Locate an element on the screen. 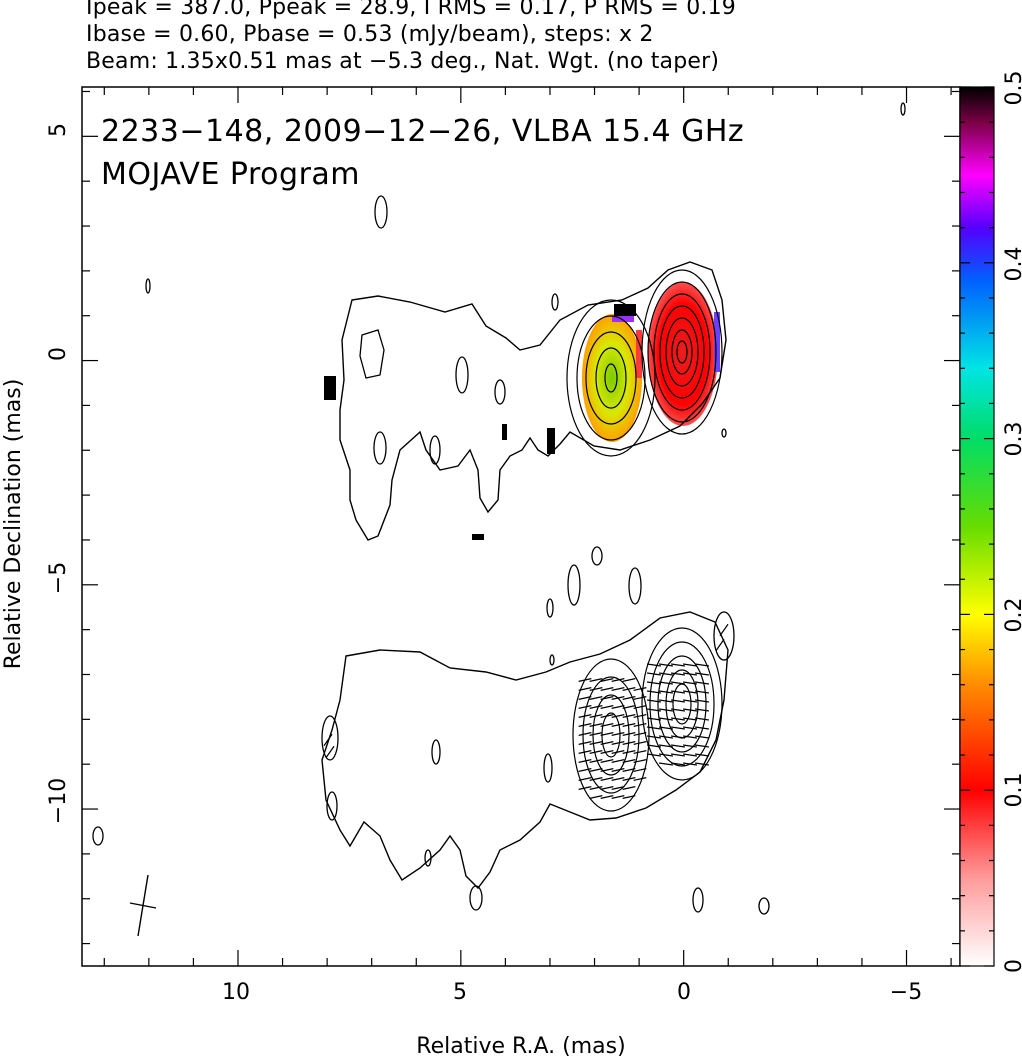  core-contours is located at coordinates (682, 352).